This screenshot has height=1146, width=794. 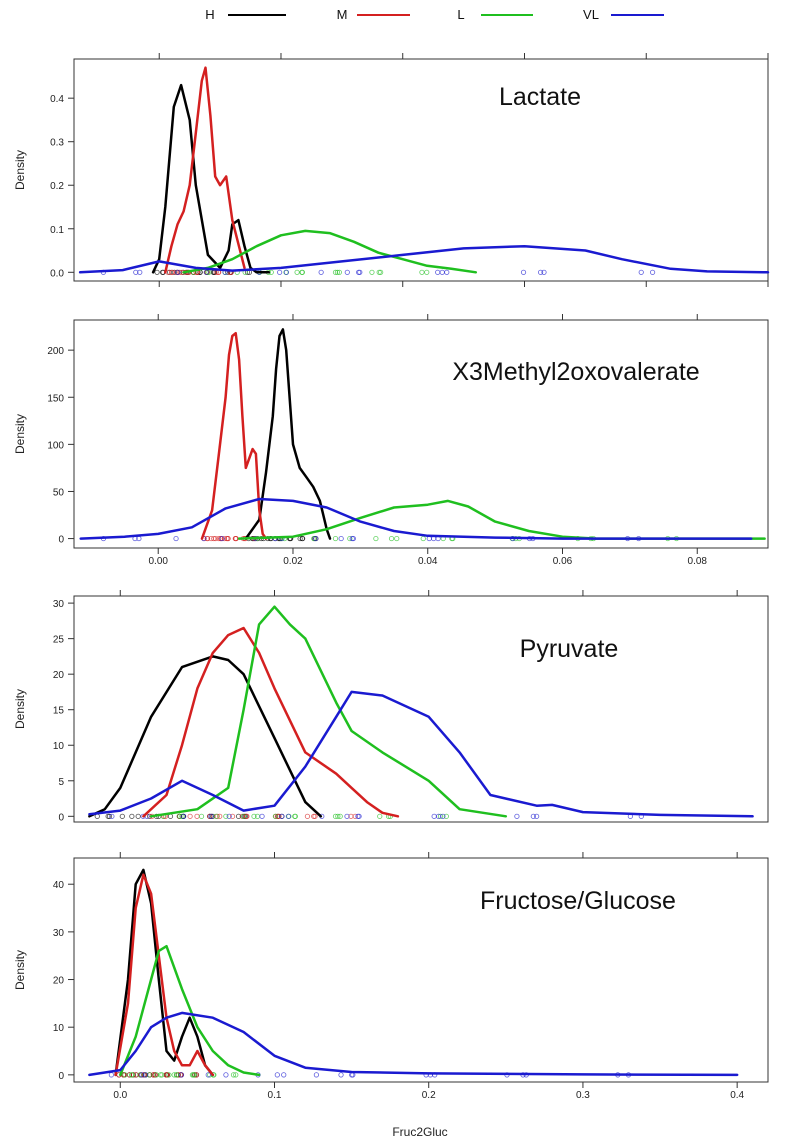 I want to click on legend-entry-vl: VL, so click(x=623, y=14).